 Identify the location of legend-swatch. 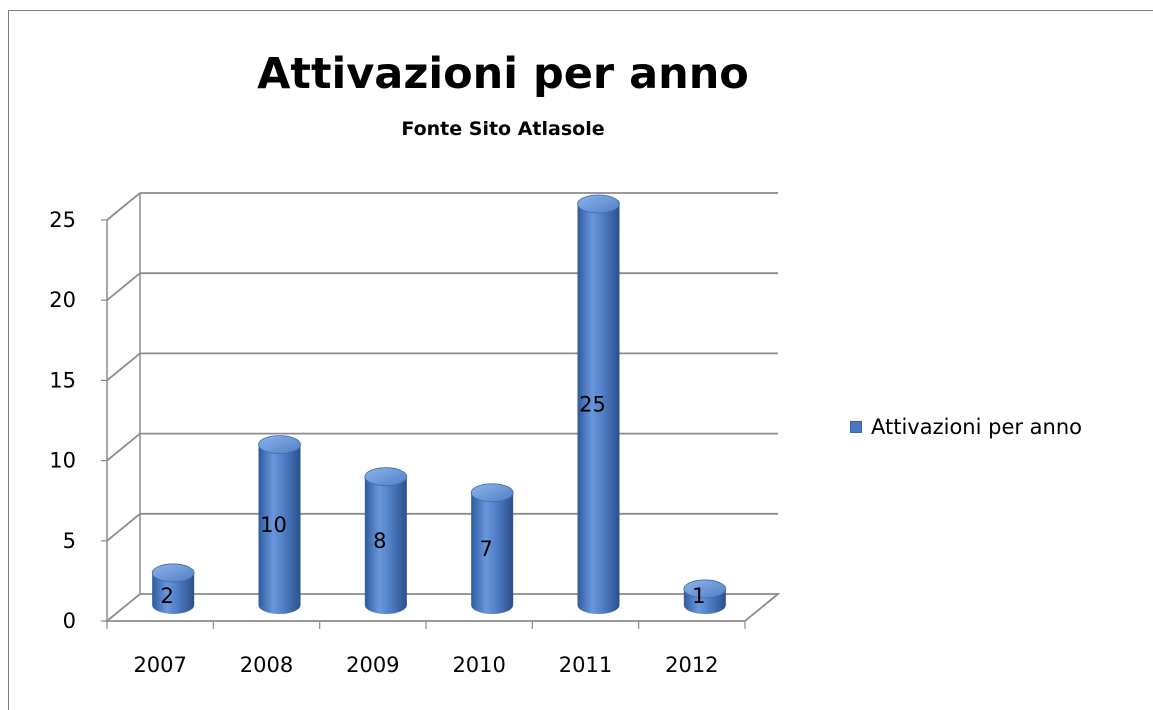
(856, 427).